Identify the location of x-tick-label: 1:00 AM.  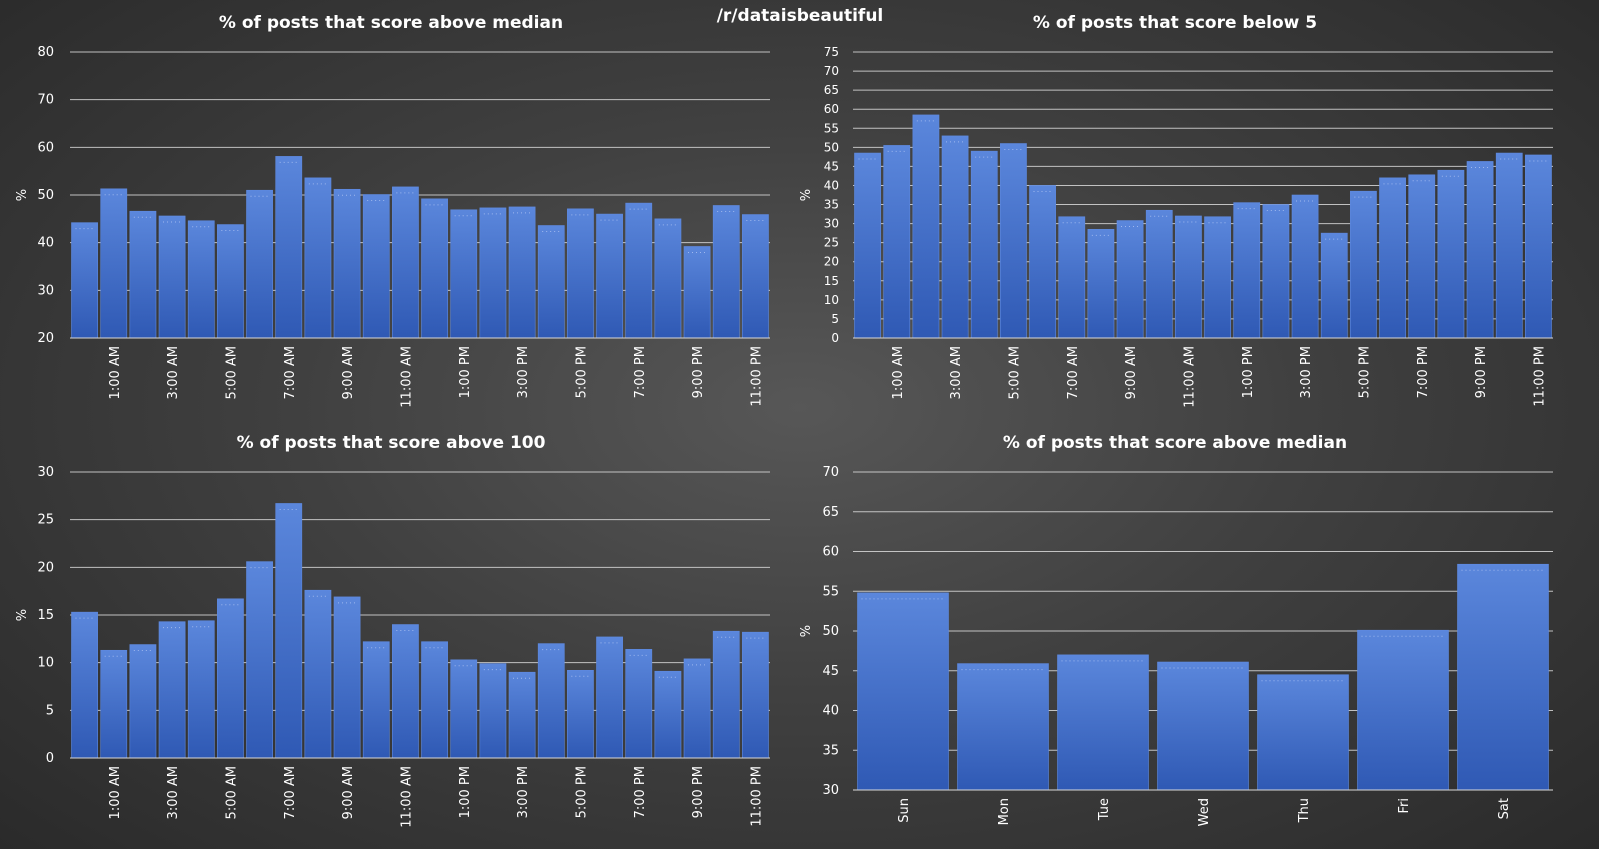
(115, 372).